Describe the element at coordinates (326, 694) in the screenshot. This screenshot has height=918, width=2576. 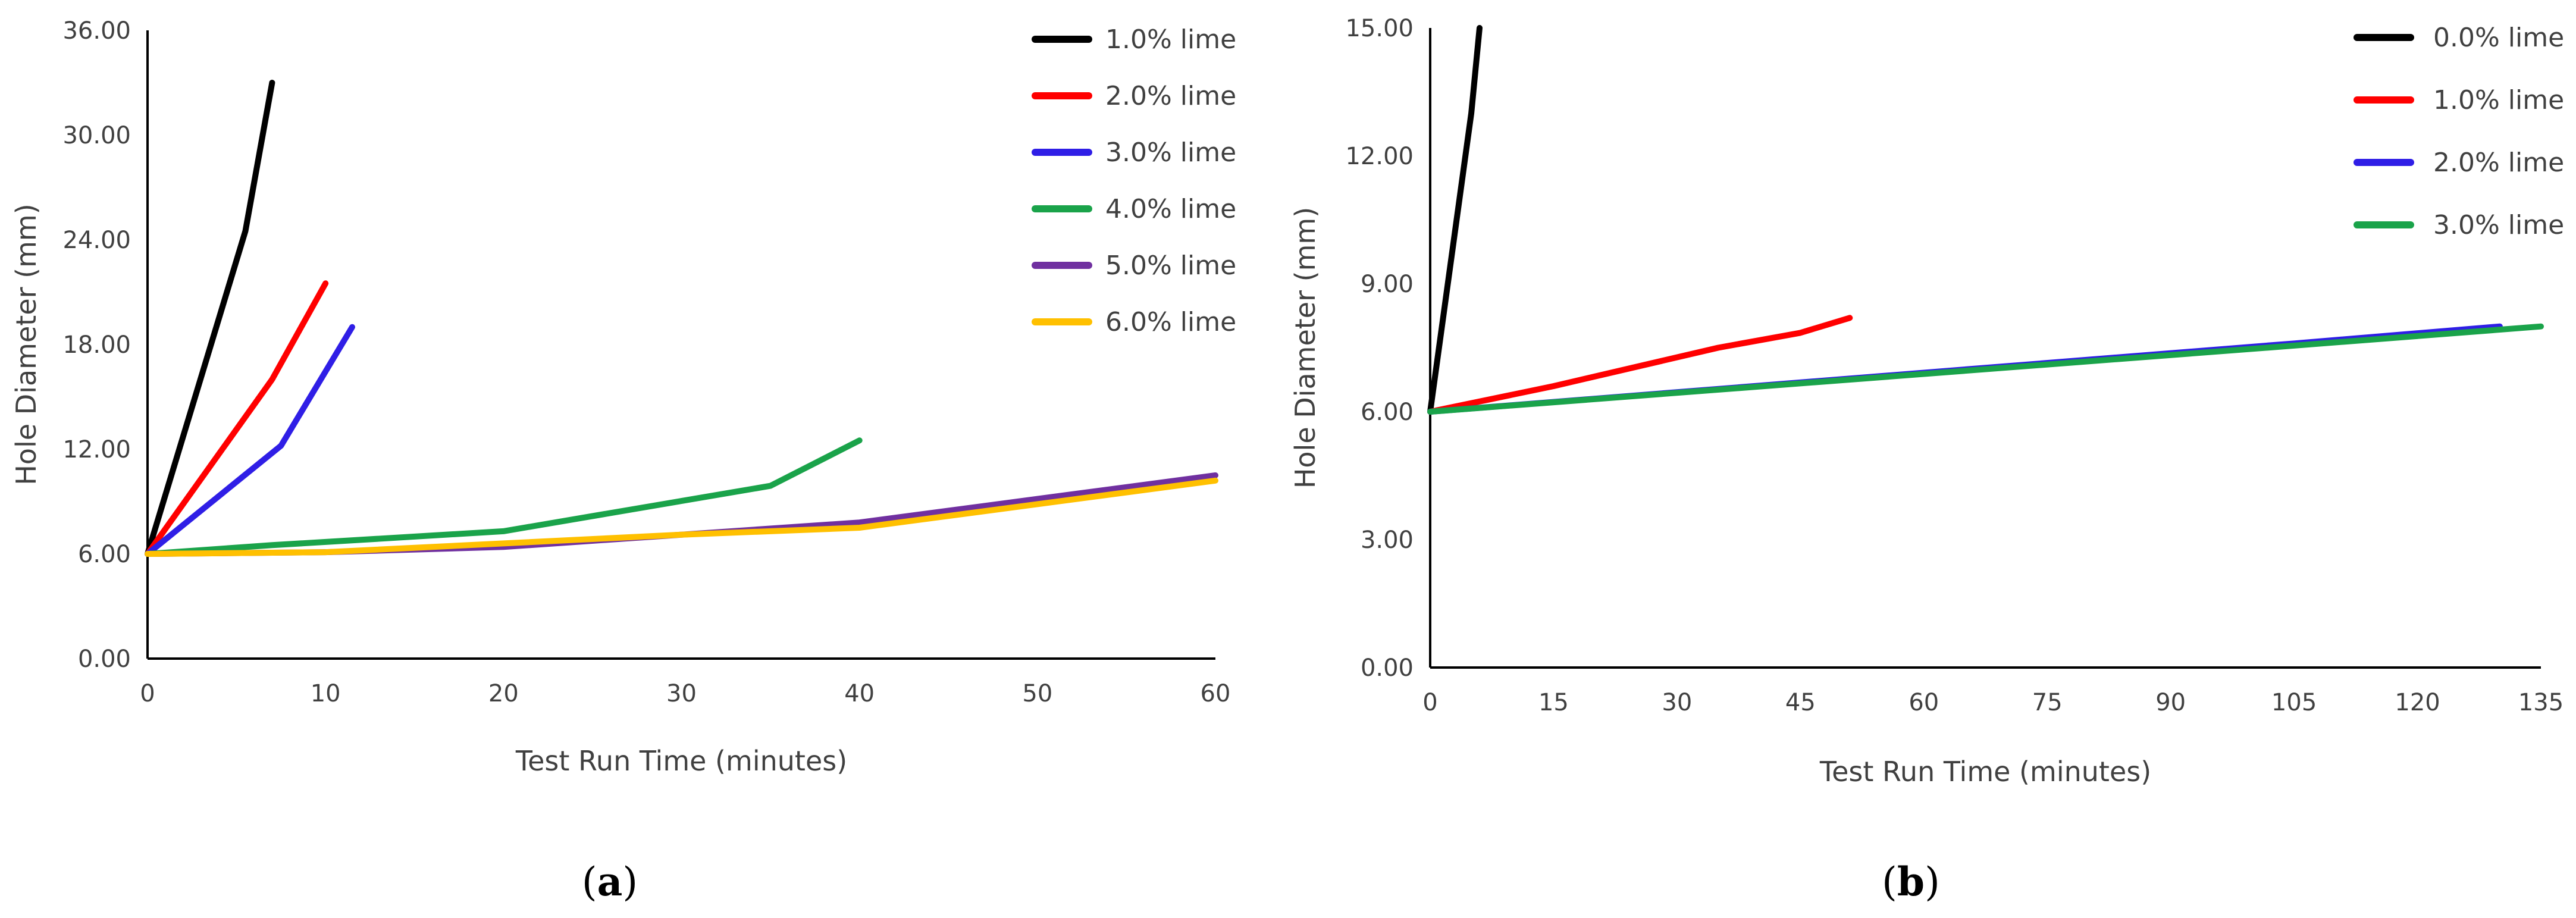
I see `x-tick-label: 10` at that location.